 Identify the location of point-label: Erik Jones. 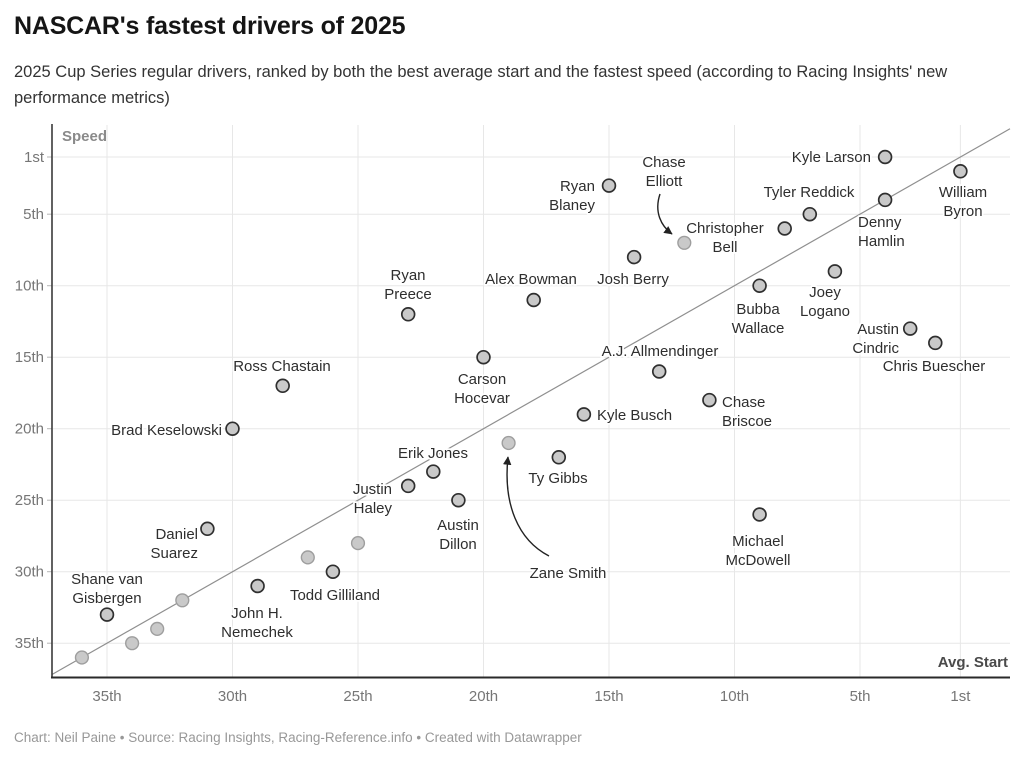
(433, 453).